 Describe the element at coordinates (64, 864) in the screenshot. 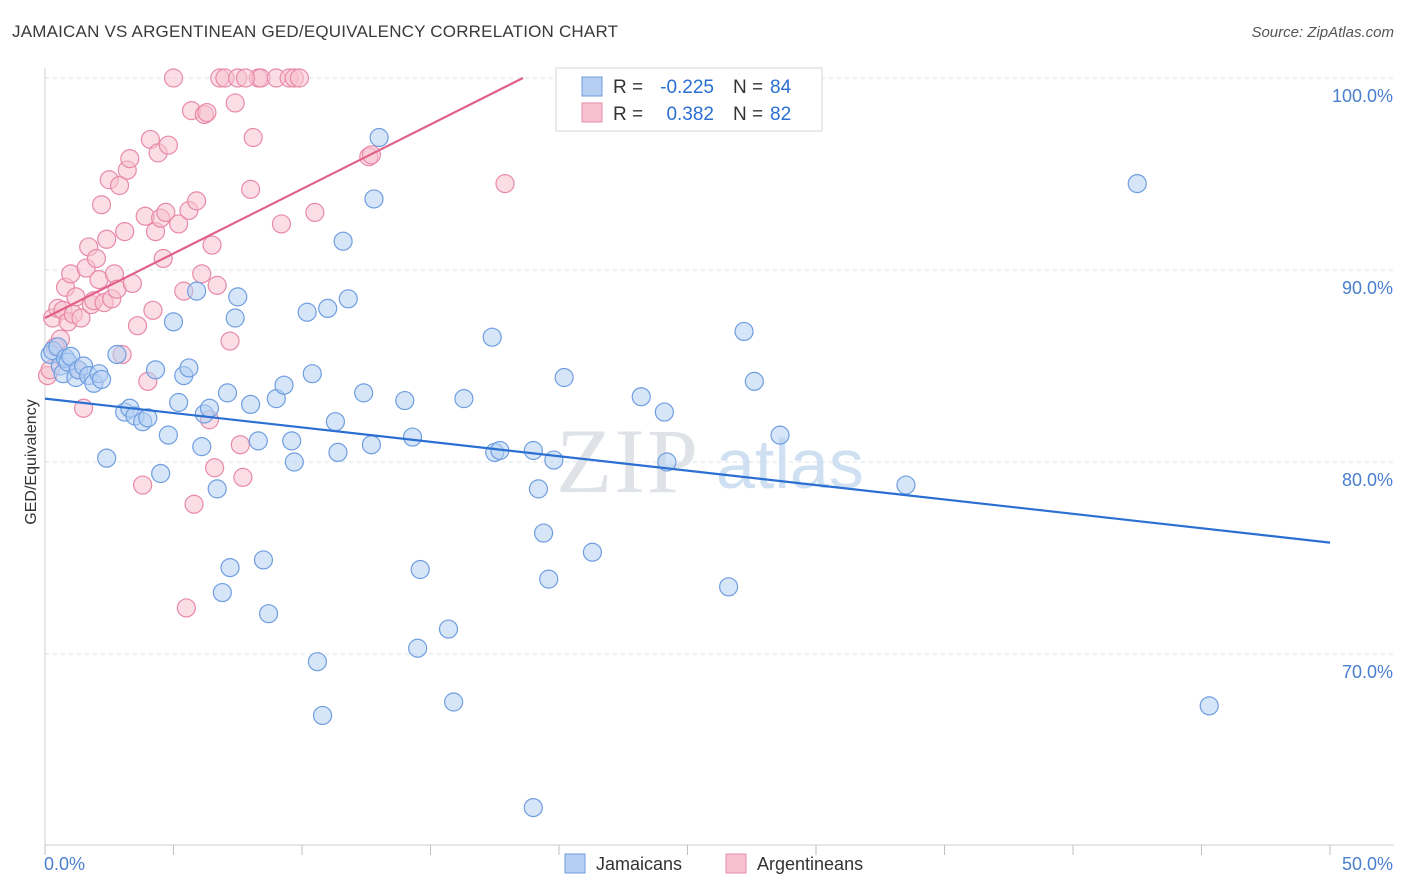

I see `x-tick-label-min: 0.0%` at that location.